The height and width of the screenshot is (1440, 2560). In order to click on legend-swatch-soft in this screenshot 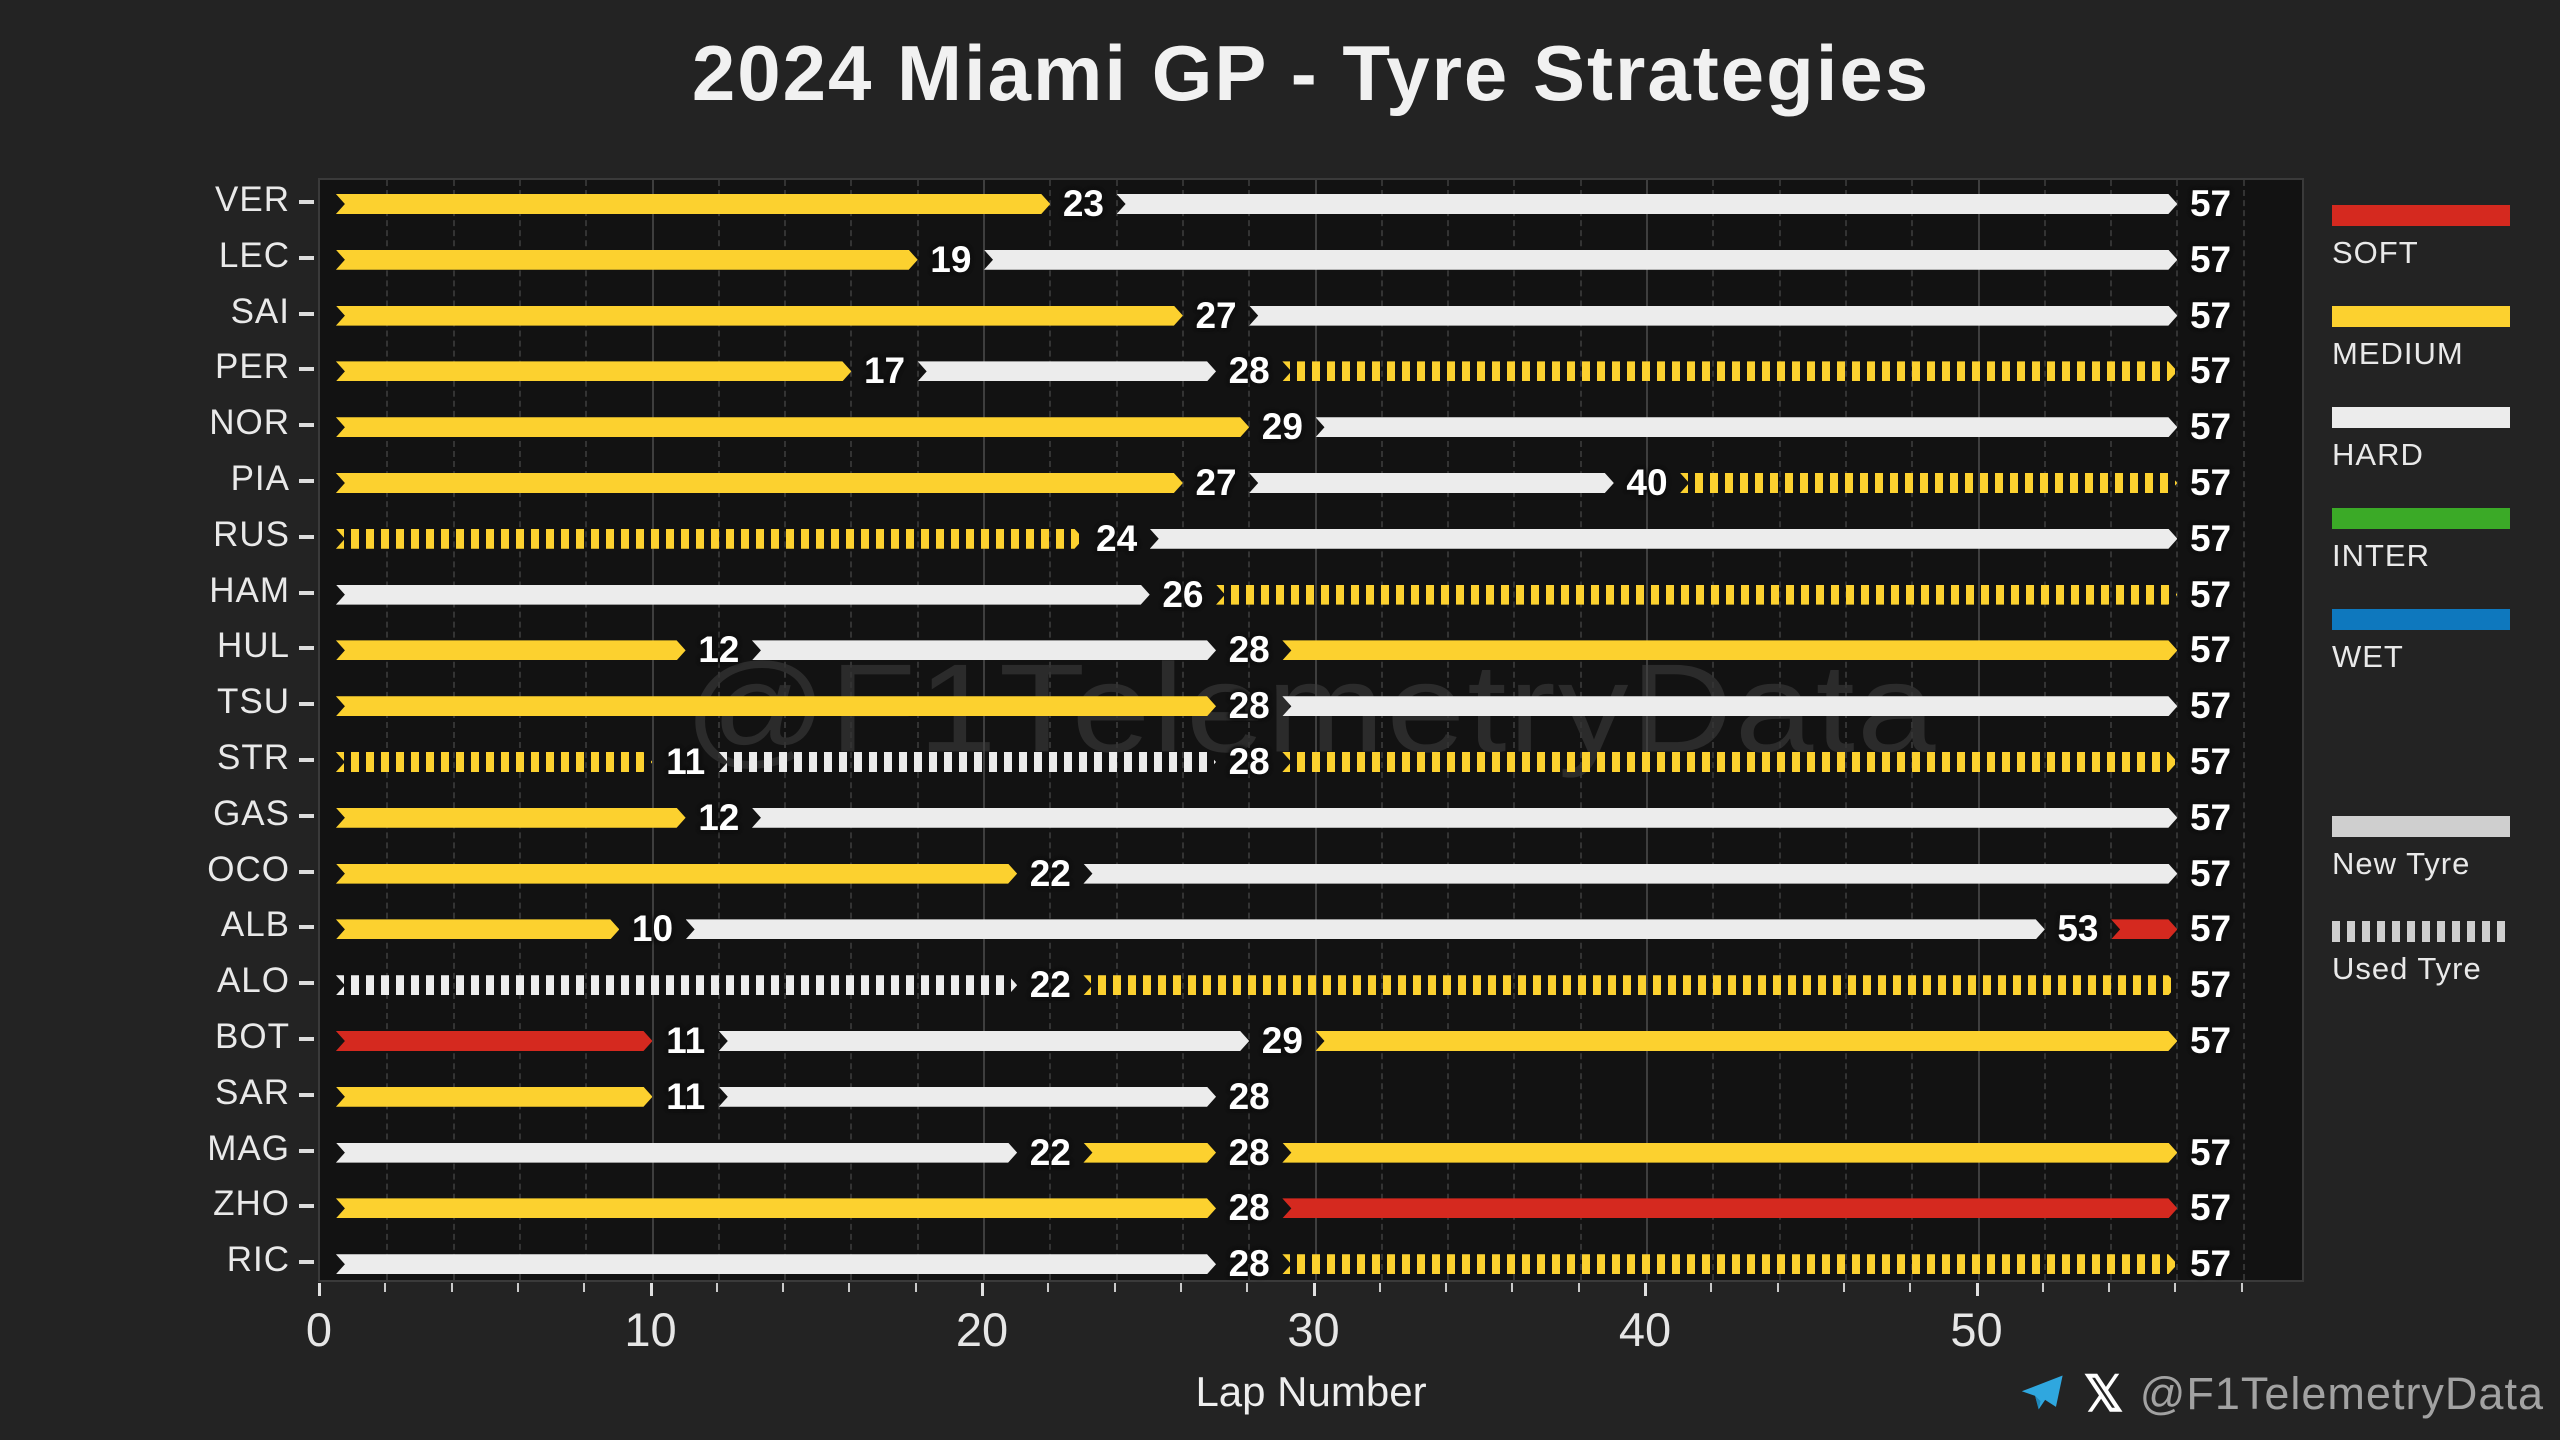, I will do `click(2421, 215)`.